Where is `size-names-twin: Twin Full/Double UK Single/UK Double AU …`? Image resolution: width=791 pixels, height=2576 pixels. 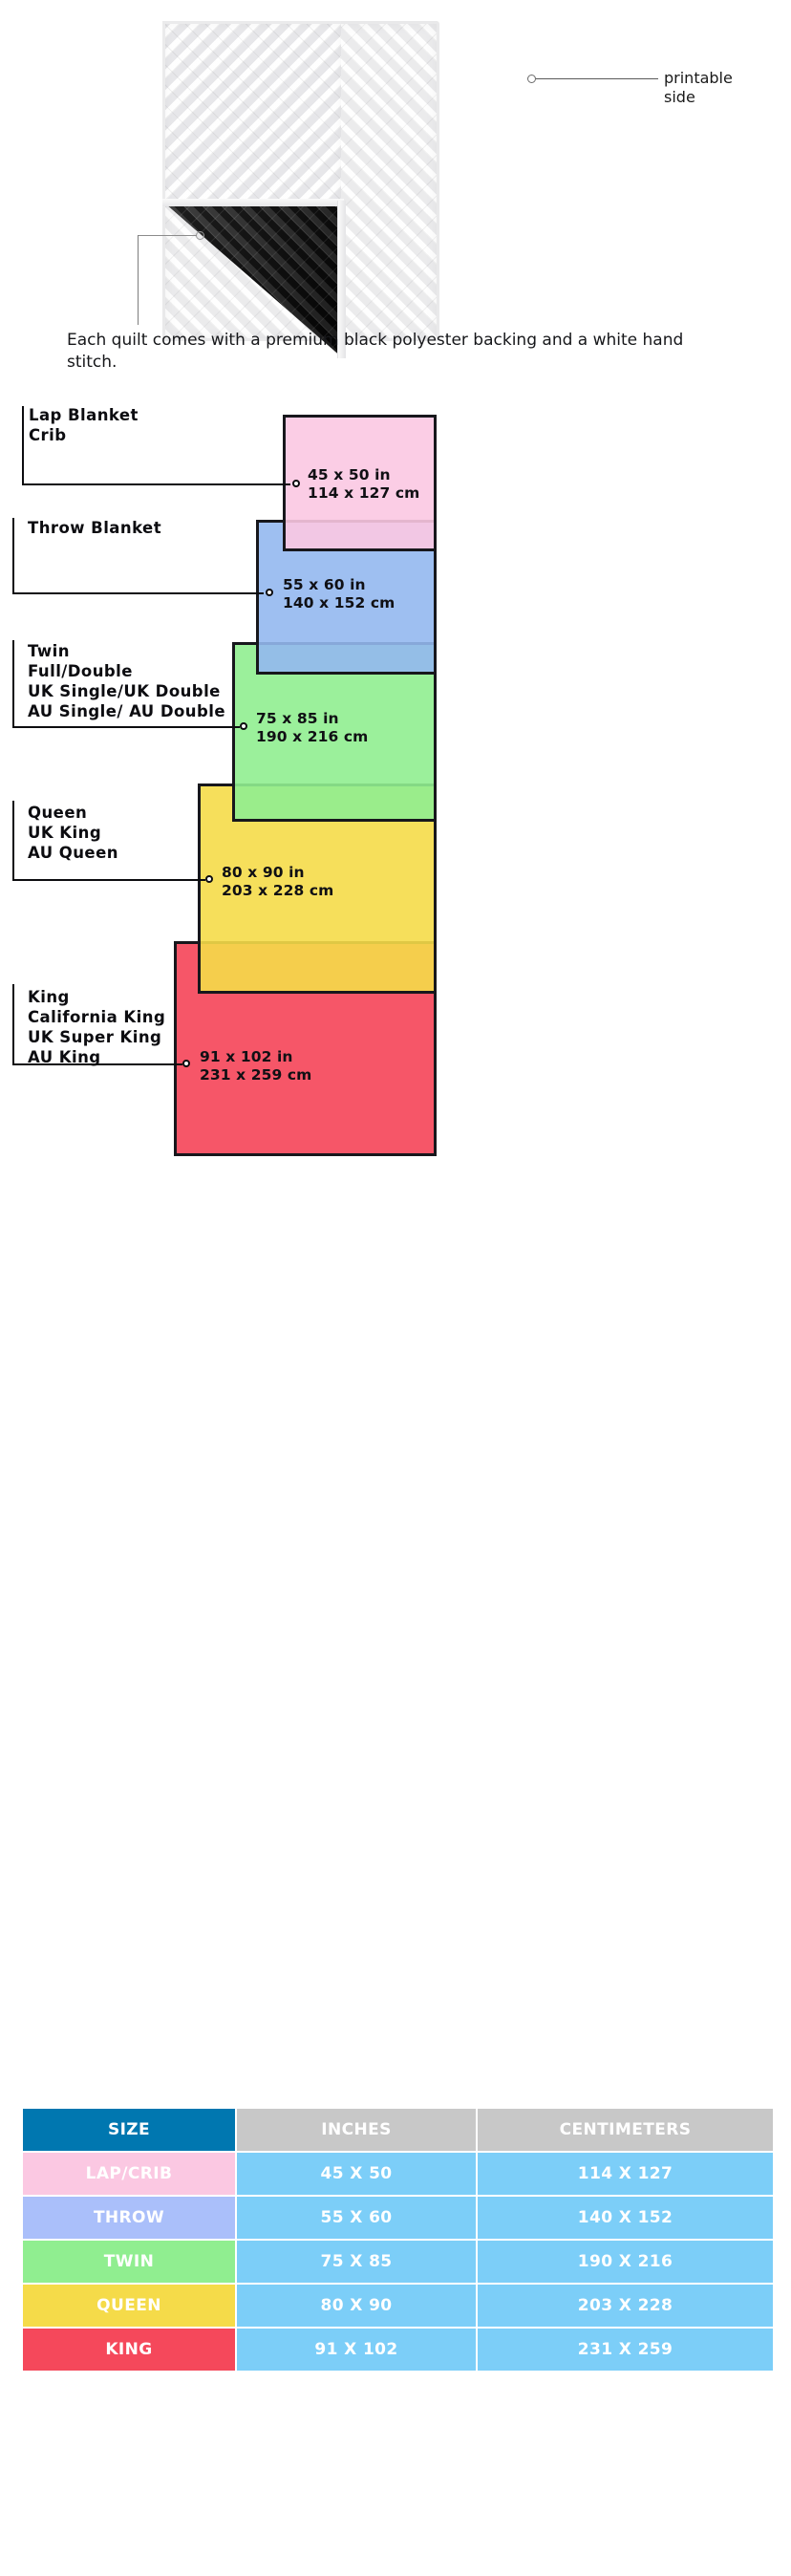
size-names-twin: Twin Full/Double UK Single/UK Double AU … is located at coordinates (126, 681).